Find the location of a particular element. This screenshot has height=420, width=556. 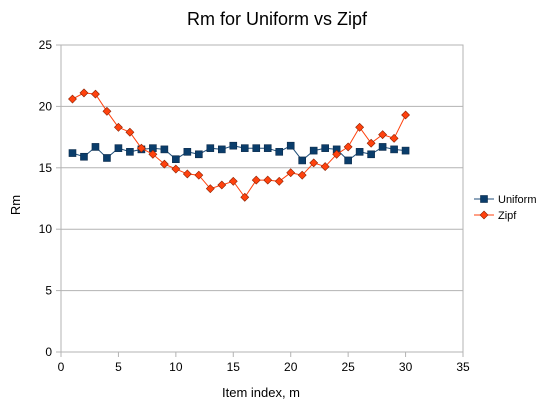

x-tick-label: 0 is located at coordinates (61, 367).